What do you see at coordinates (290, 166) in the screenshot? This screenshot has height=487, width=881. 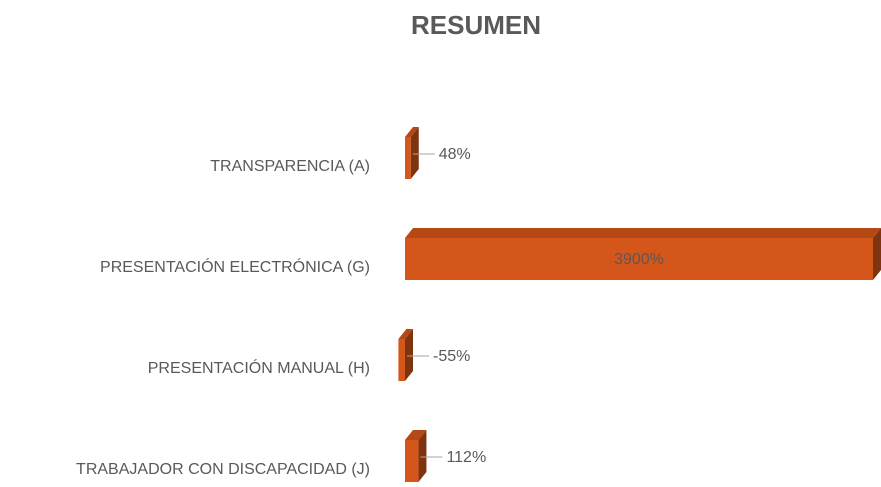 I see `category-label: TRANSPARENCIA (A)` at bounding box center [290, 166].